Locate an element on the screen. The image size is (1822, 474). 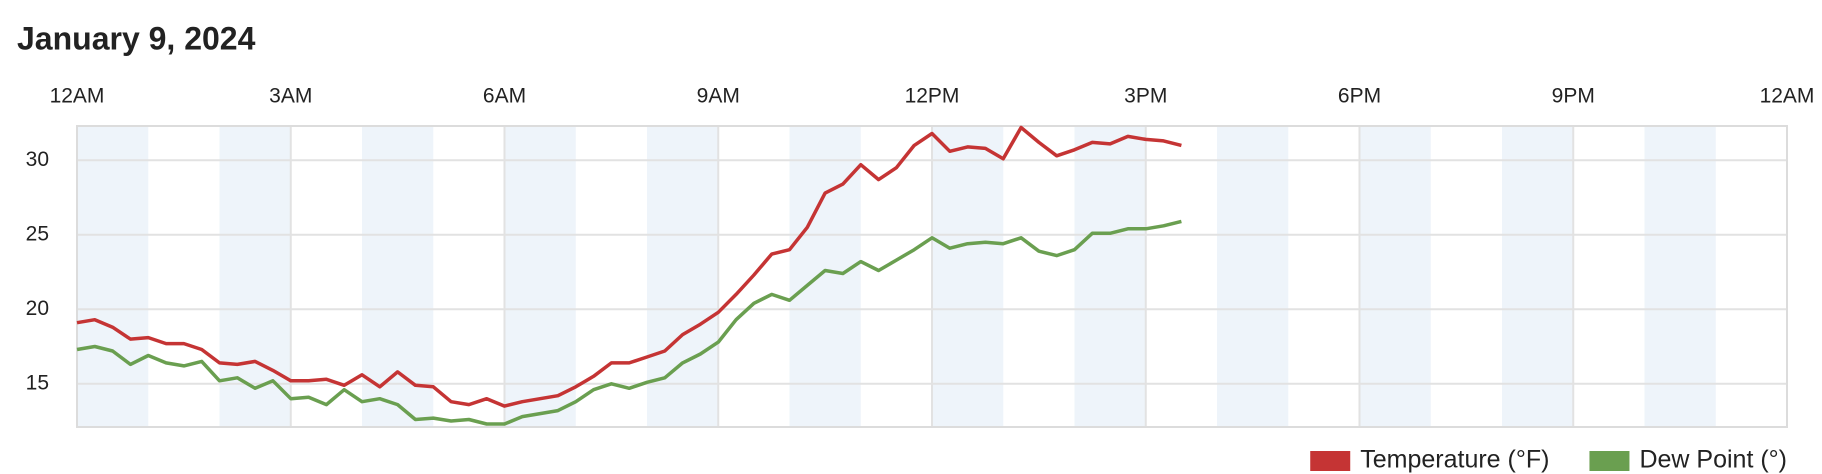
x-tick-label: 9PM is located at coordinates (1573, 96).